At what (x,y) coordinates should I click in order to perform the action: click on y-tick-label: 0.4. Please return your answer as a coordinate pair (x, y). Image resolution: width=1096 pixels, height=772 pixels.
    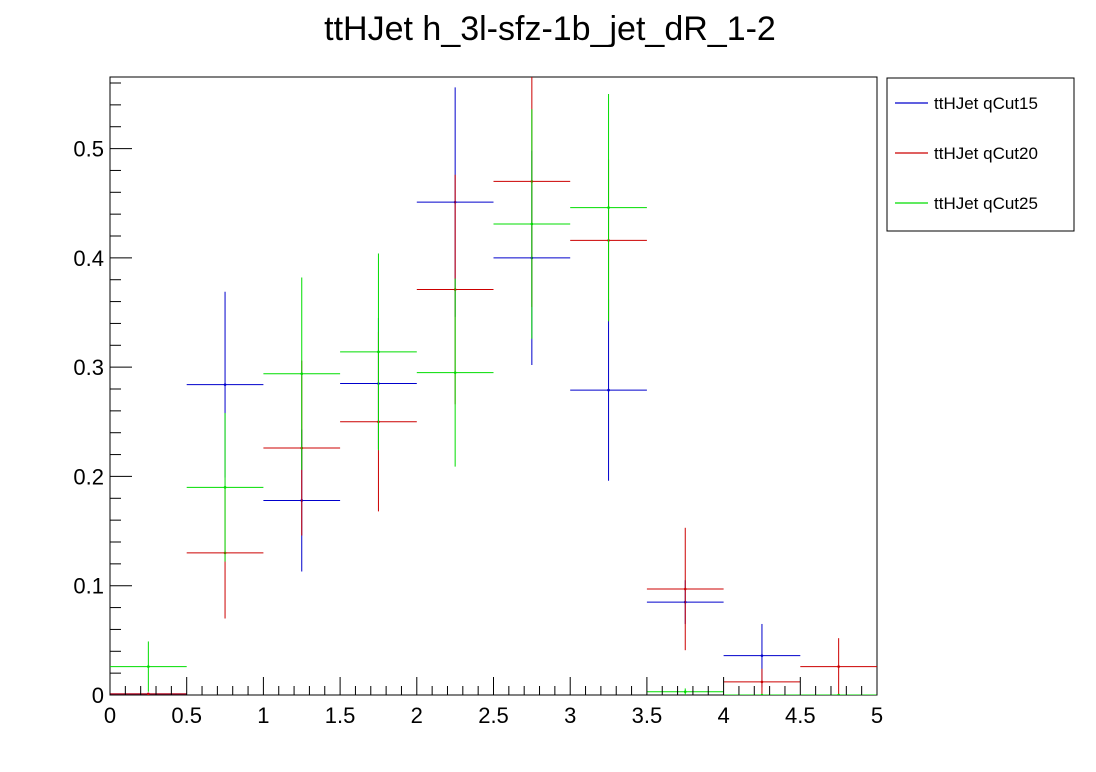
    Looking at the image, I should click on (88, 258).